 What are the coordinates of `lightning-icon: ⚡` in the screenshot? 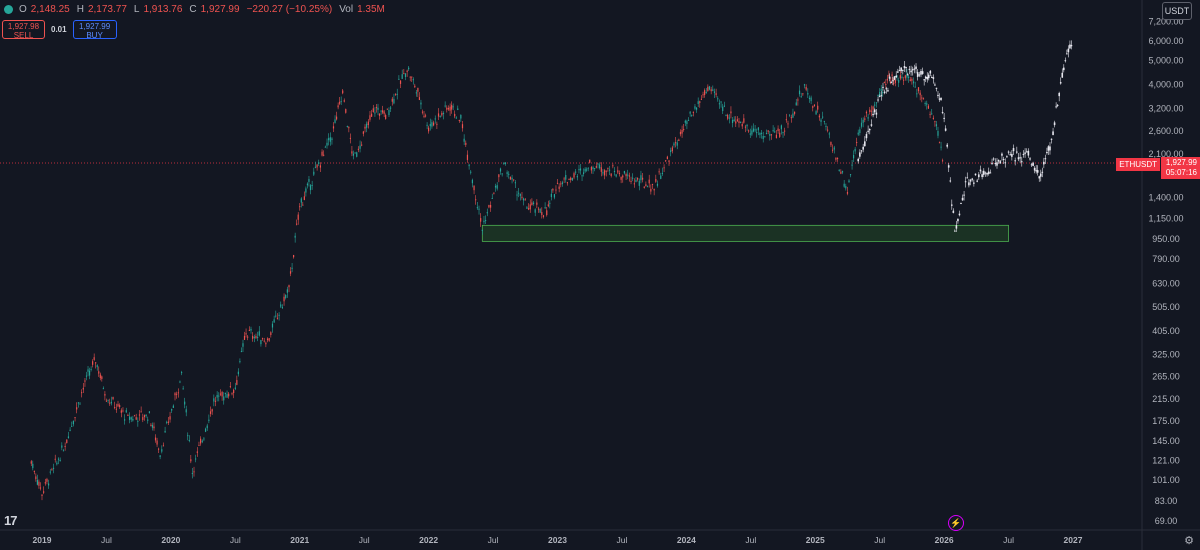 It's located at (956, 523).